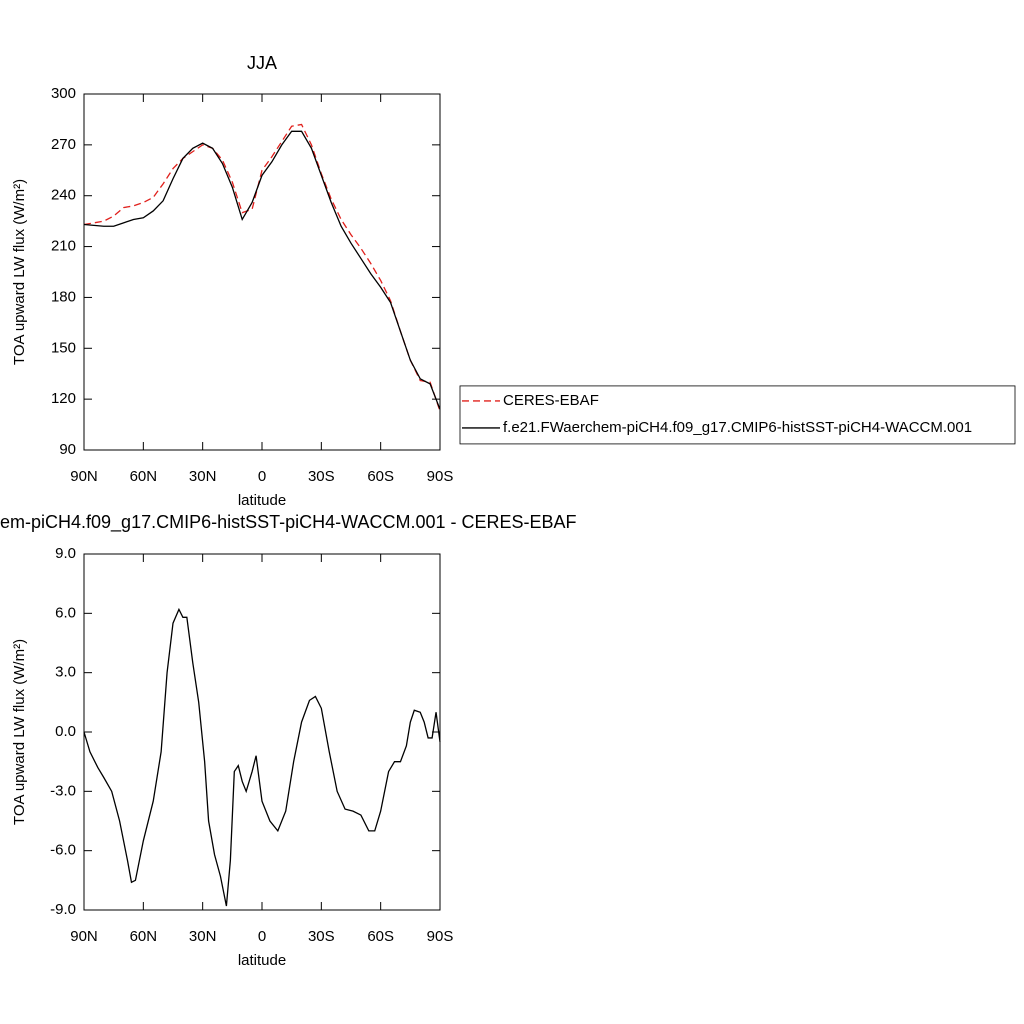 Image resolution: width=1024 pixels, height=1024 pixels. What do you see at coordinates (63, 144) in the screenshot?
I see `y-tick-label: 270` at bounding box center [63, 144].